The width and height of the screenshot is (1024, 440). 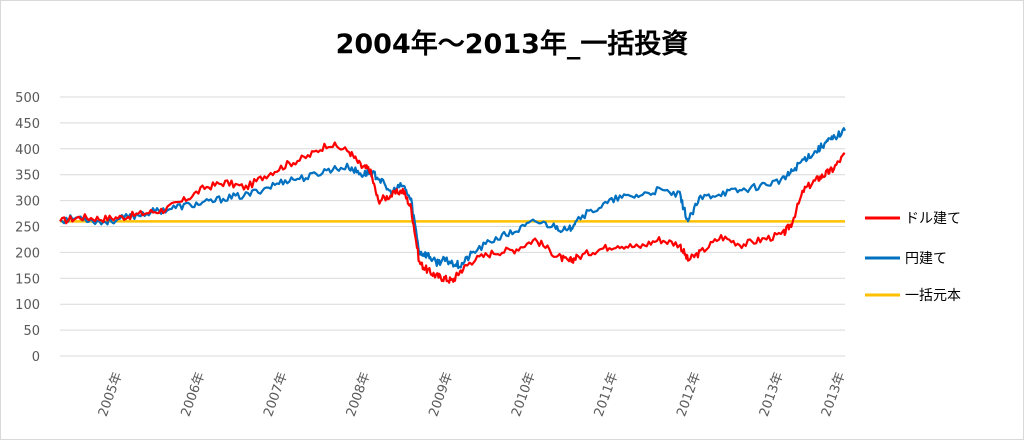 I want to click on y-tick-label: 500, so click(x=27, y=98).